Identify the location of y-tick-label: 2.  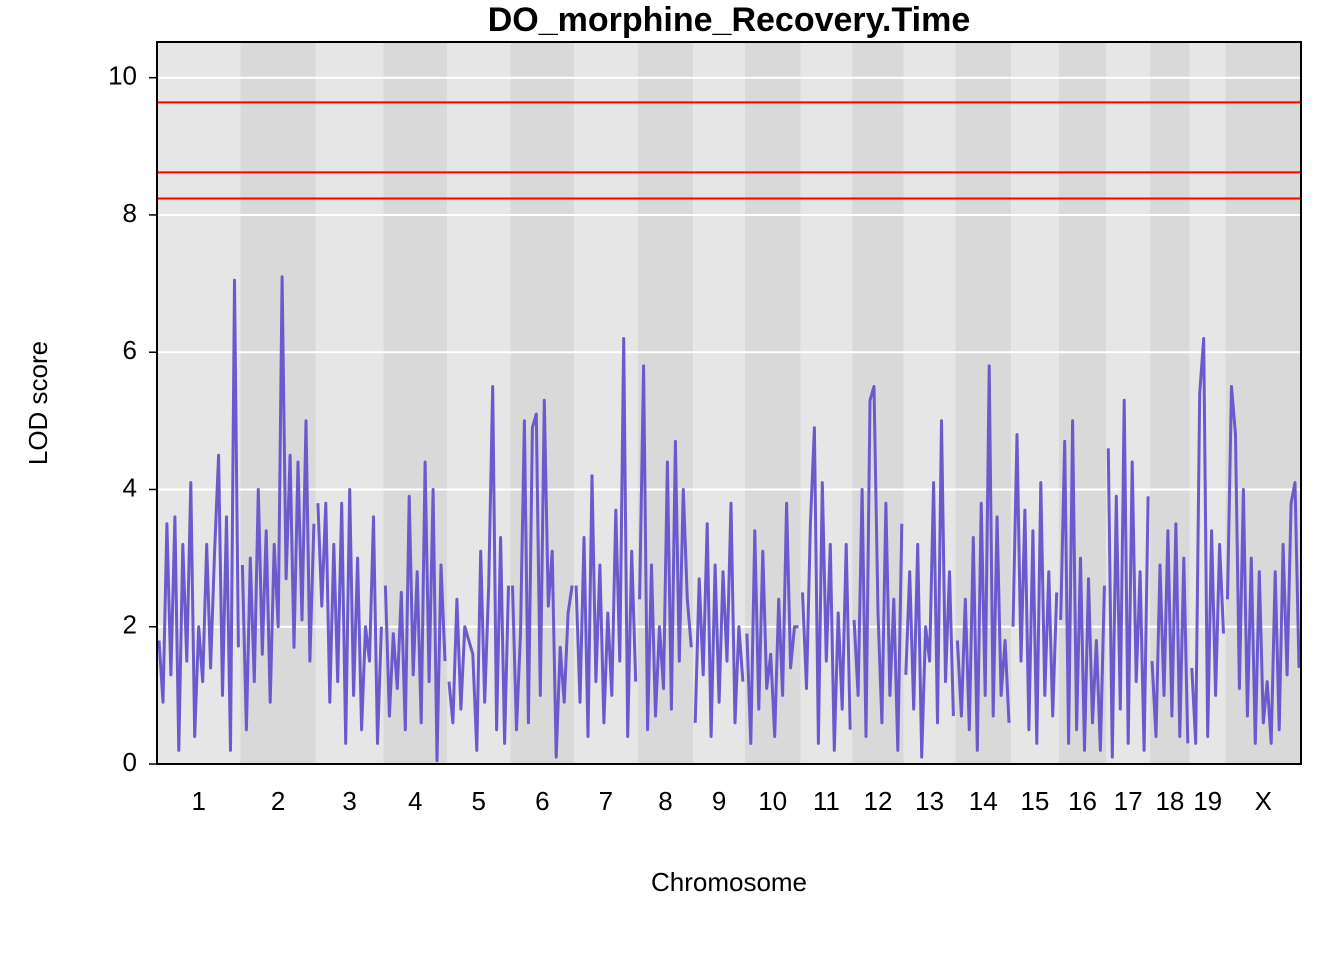
(130, 625).